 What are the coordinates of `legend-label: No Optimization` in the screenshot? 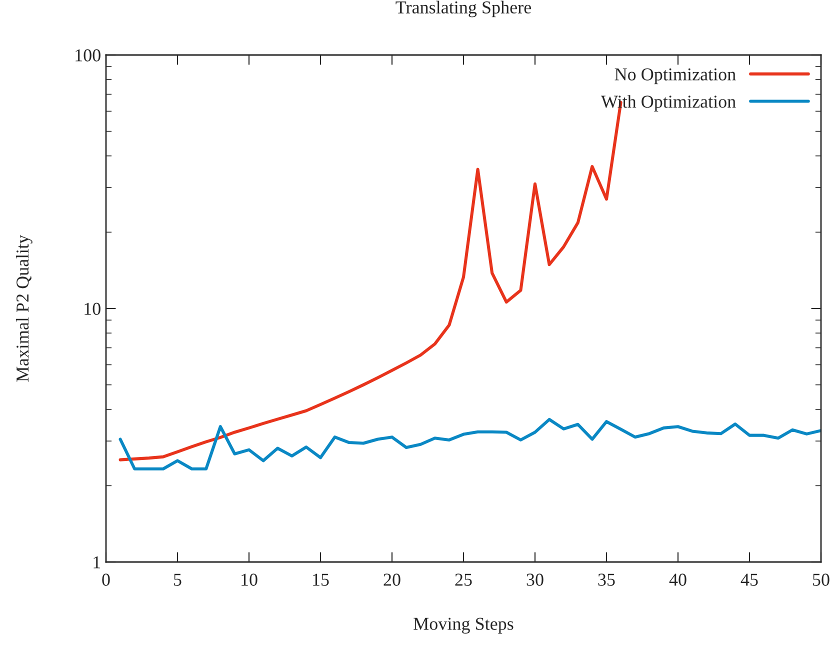 It's located at (675, 76).